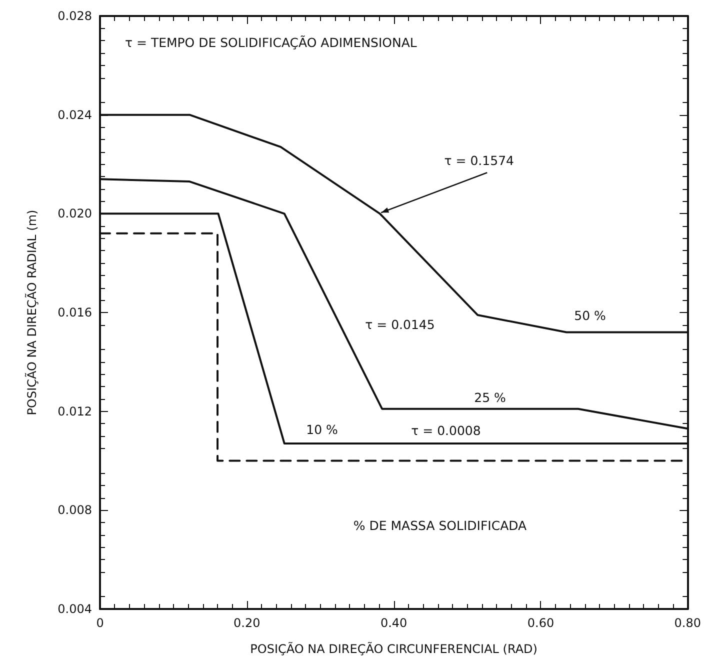  I want to click on y-tick-label: 0.012, so click(75, 411).